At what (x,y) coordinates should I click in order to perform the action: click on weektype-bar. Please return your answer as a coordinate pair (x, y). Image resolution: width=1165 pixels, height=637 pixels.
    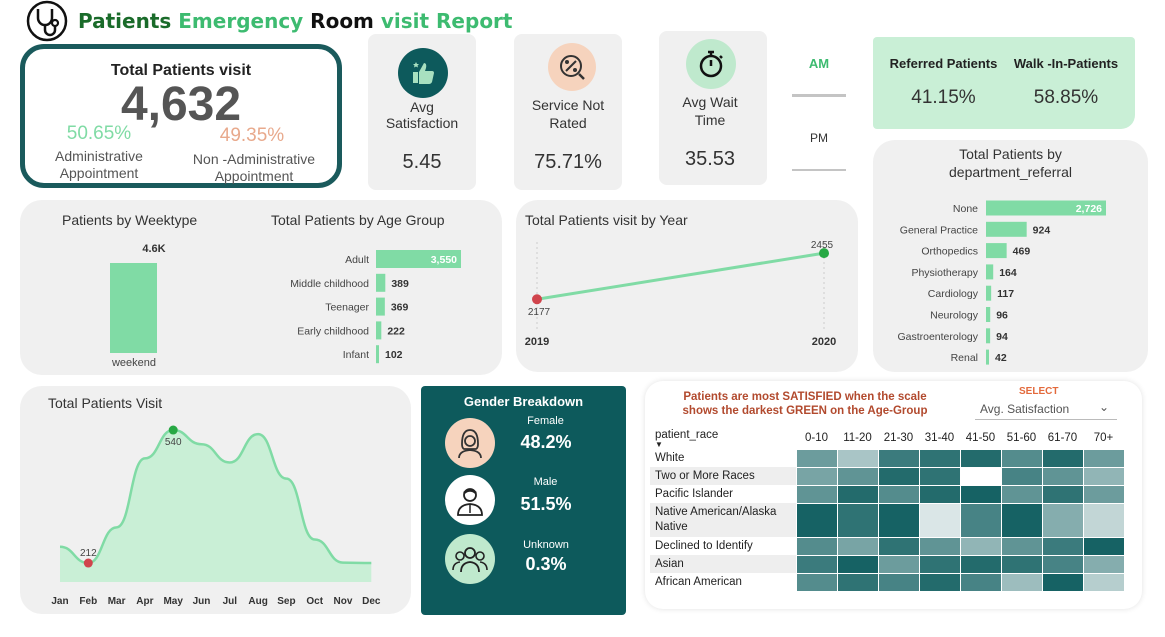
    Looking at the image, I should click on (133, 308).